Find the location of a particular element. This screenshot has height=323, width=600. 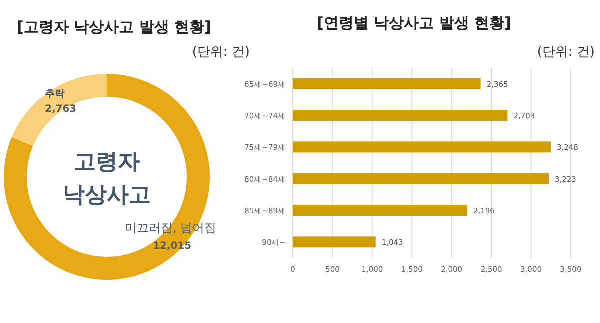

chart-title: [고령자 낙상사고 발생 현황] is located at coordinates (114, 27).